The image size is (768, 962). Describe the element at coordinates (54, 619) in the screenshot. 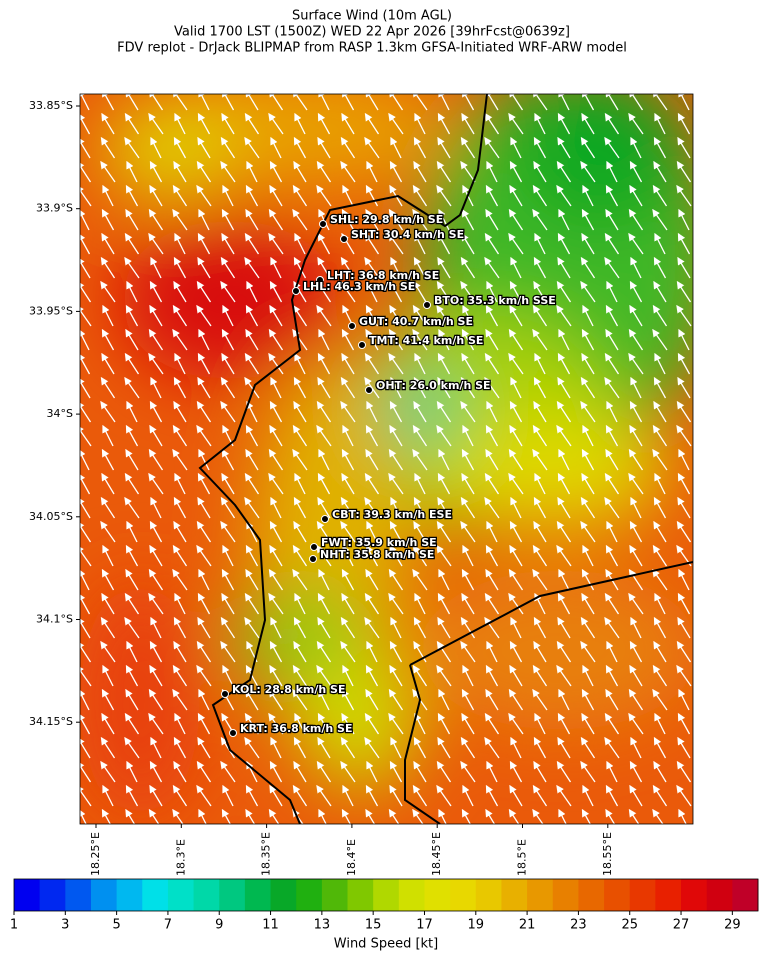

I see `lat-label: 34.1°S` at that location.